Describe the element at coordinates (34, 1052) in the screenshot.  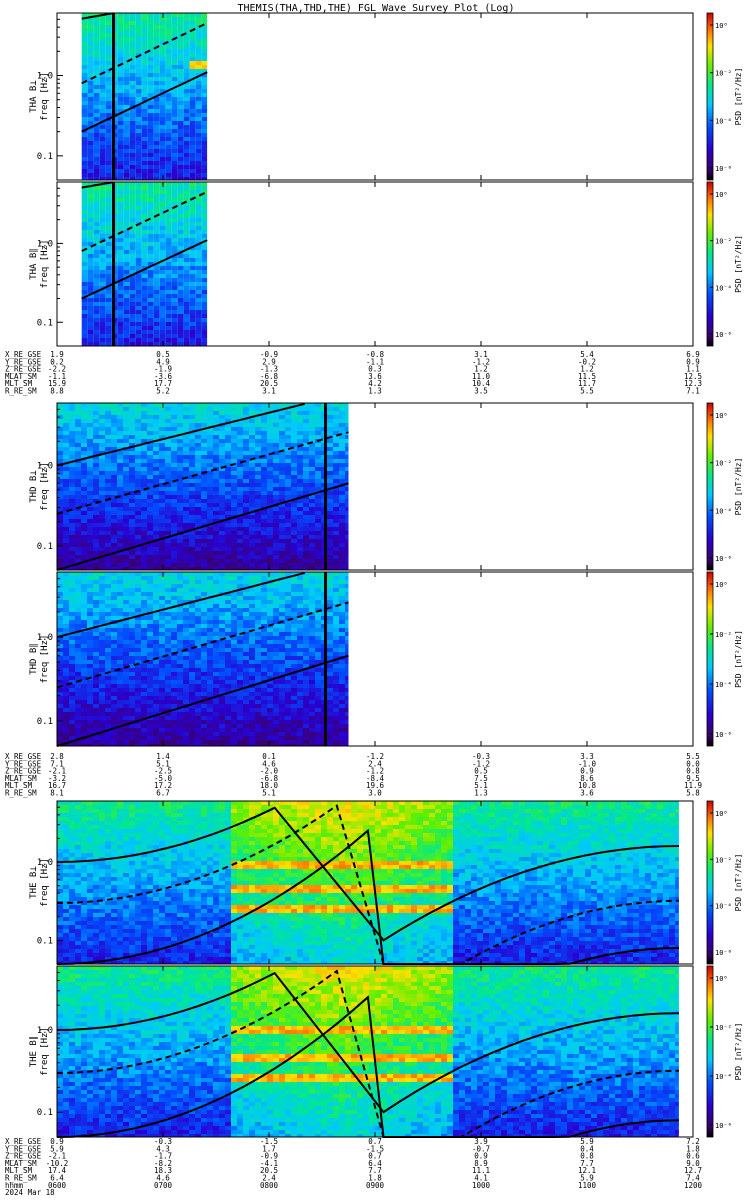
I see `y-axis-label-probe: THE B∥` at that location.